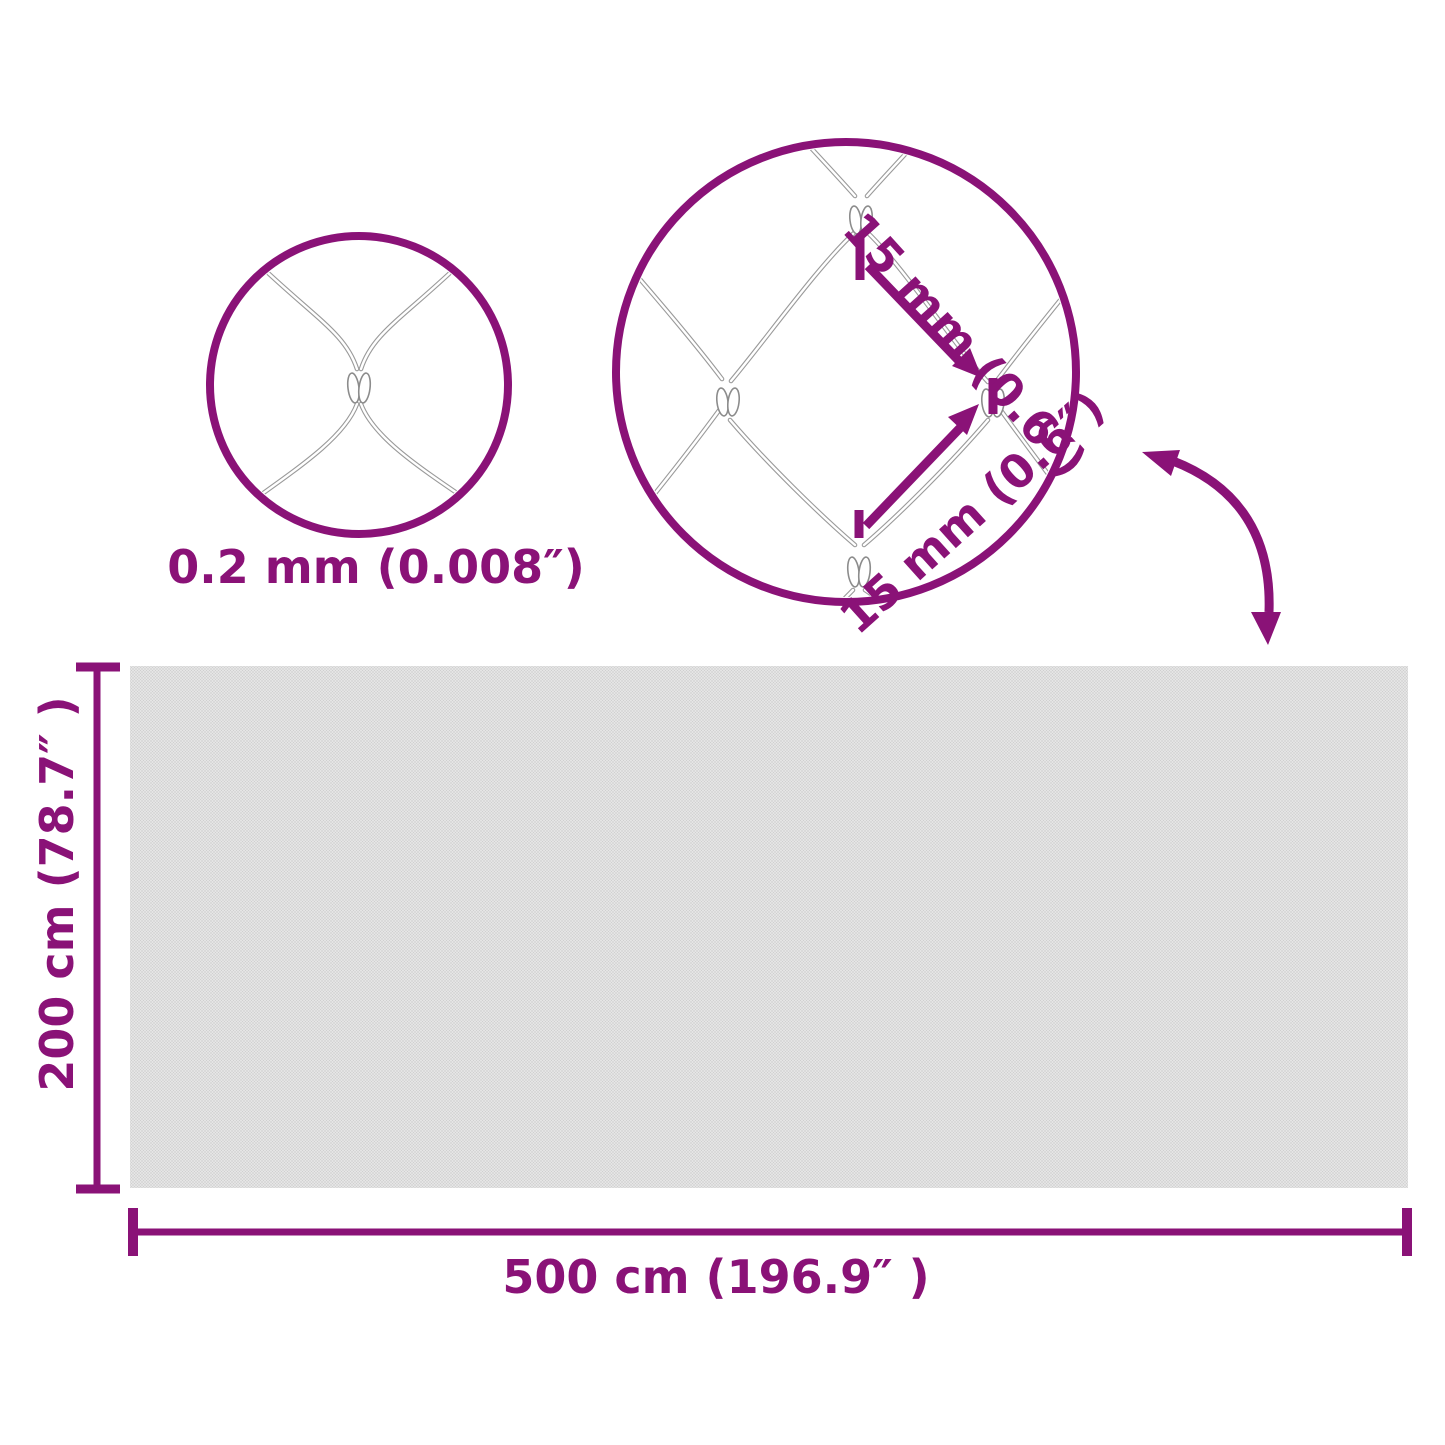 The width and height of the screenshot is (1445, 1445). I want to click on mesh-magnifier, so click(846, 372).